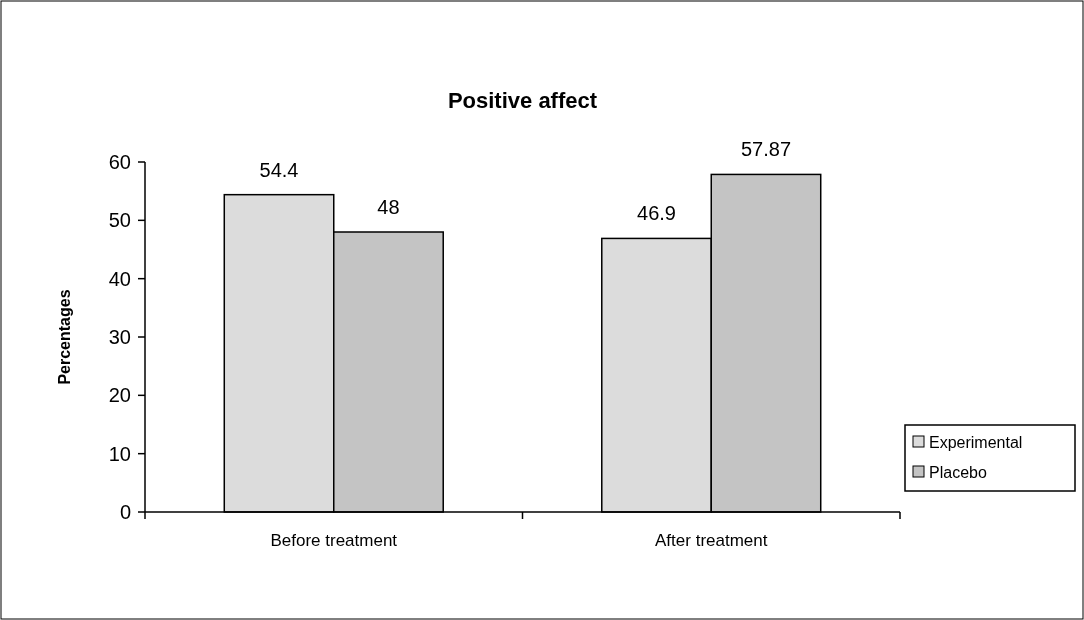 Image resolution: width=1084 pixels, height=620 pixels. What do you see at coordinates (119, 220) in the screenshot?
I see `y-tick-label: 50` at bounding box center [119, 220].